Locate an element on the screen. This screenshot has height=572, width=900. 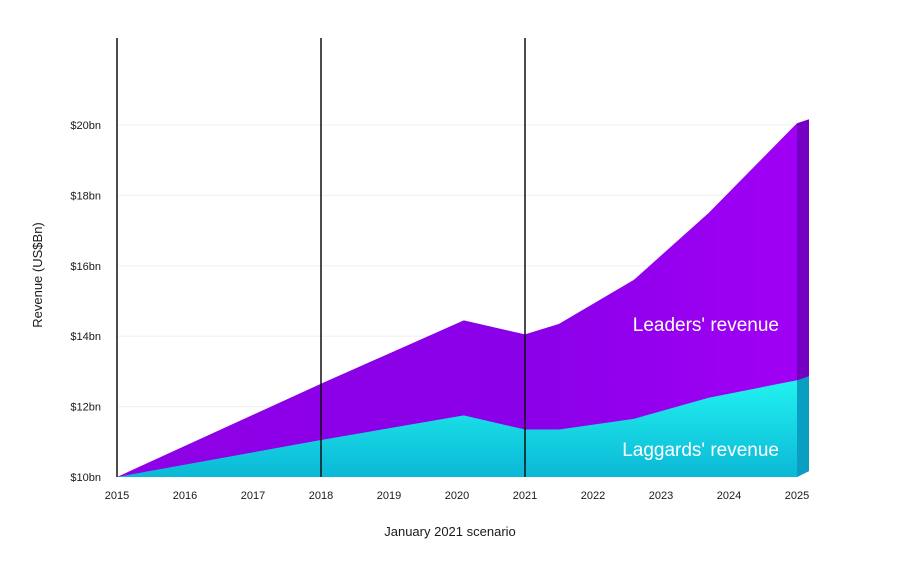
series-labels: Leaders' revenue Laggards' revenue is located at coordinates (700, 388).